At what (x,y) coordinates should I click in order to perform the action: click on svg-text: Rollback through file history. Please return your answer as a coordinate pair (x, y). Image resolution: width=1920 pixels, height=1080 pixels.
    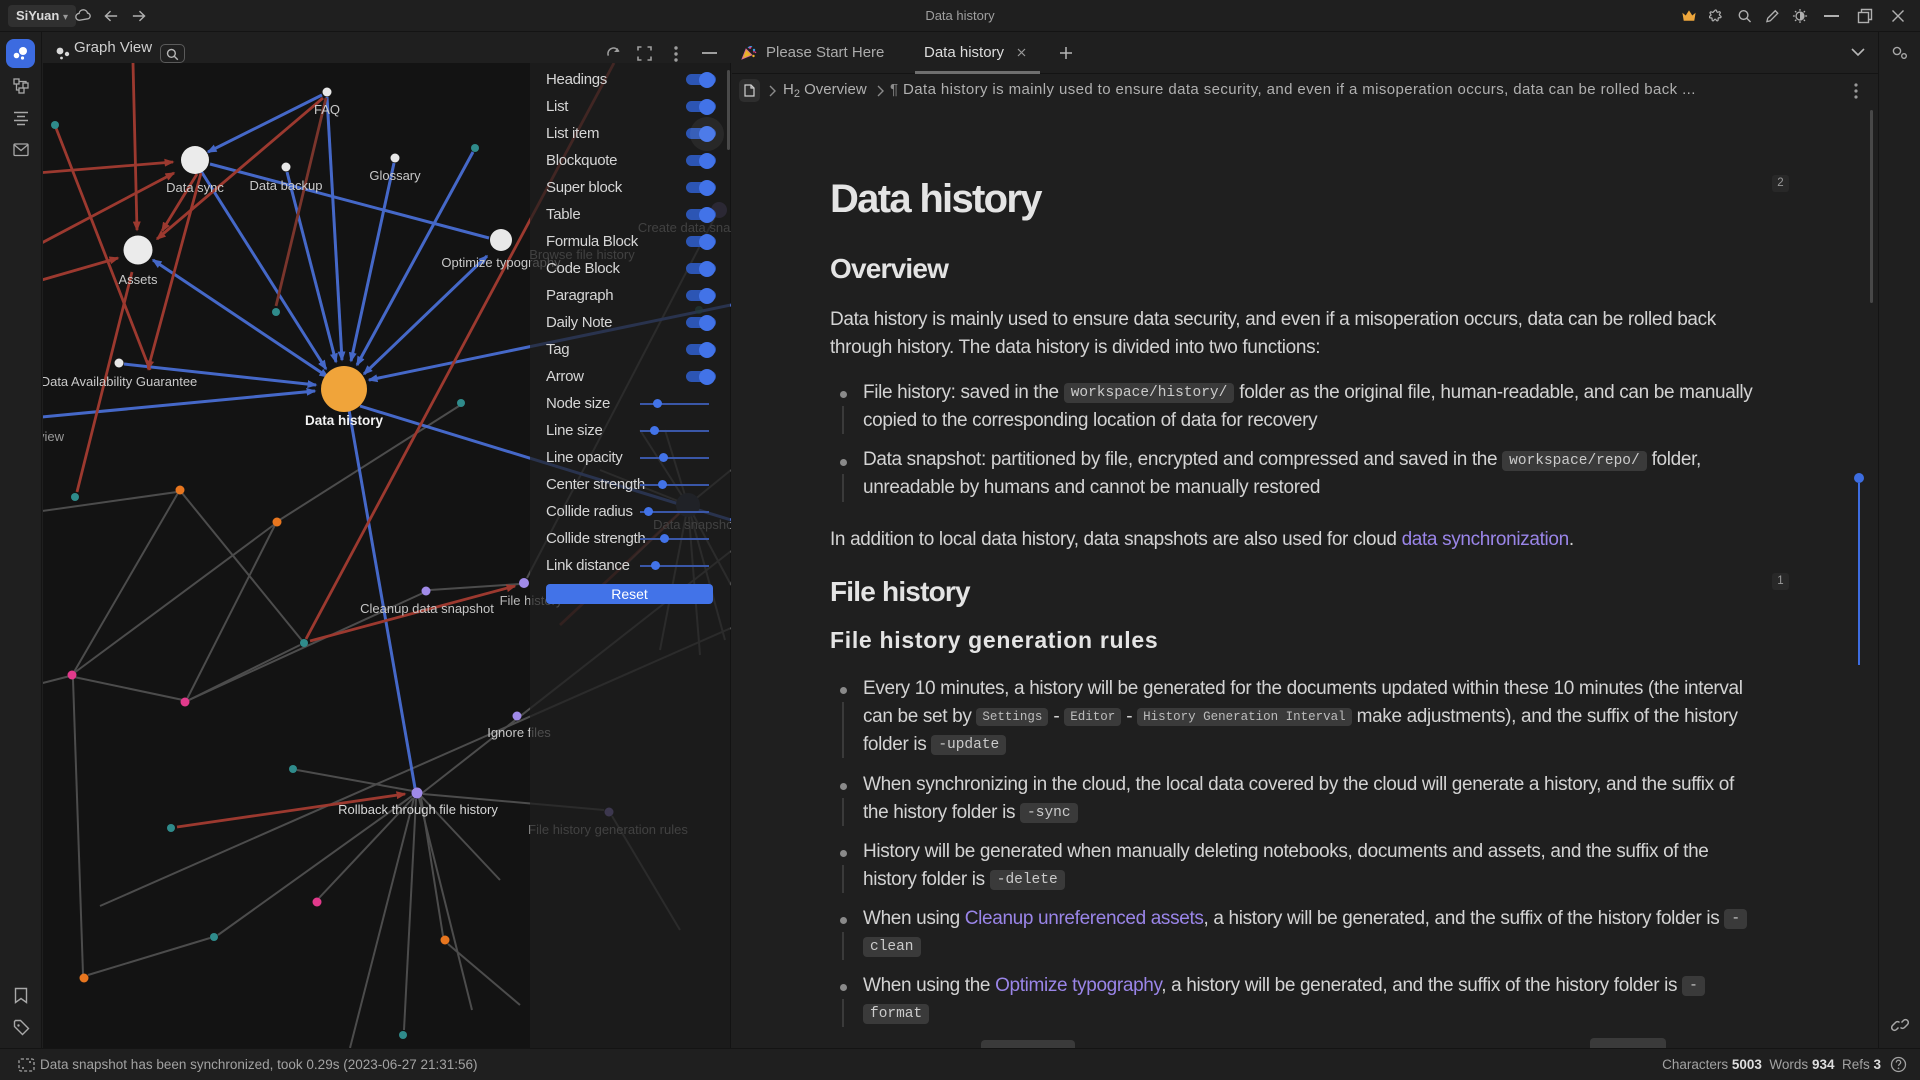
    Looking at the image, I should click on (418, 809).